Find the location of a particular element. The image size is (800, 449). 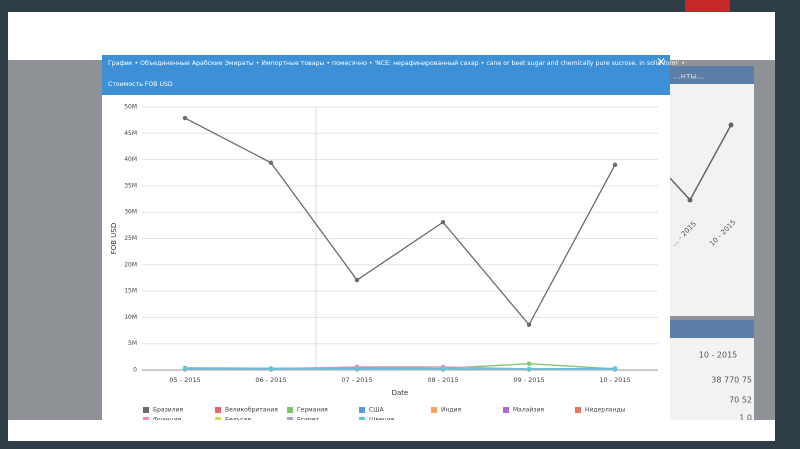

y-tick-label: 15M is located at coordinates (130, 291).